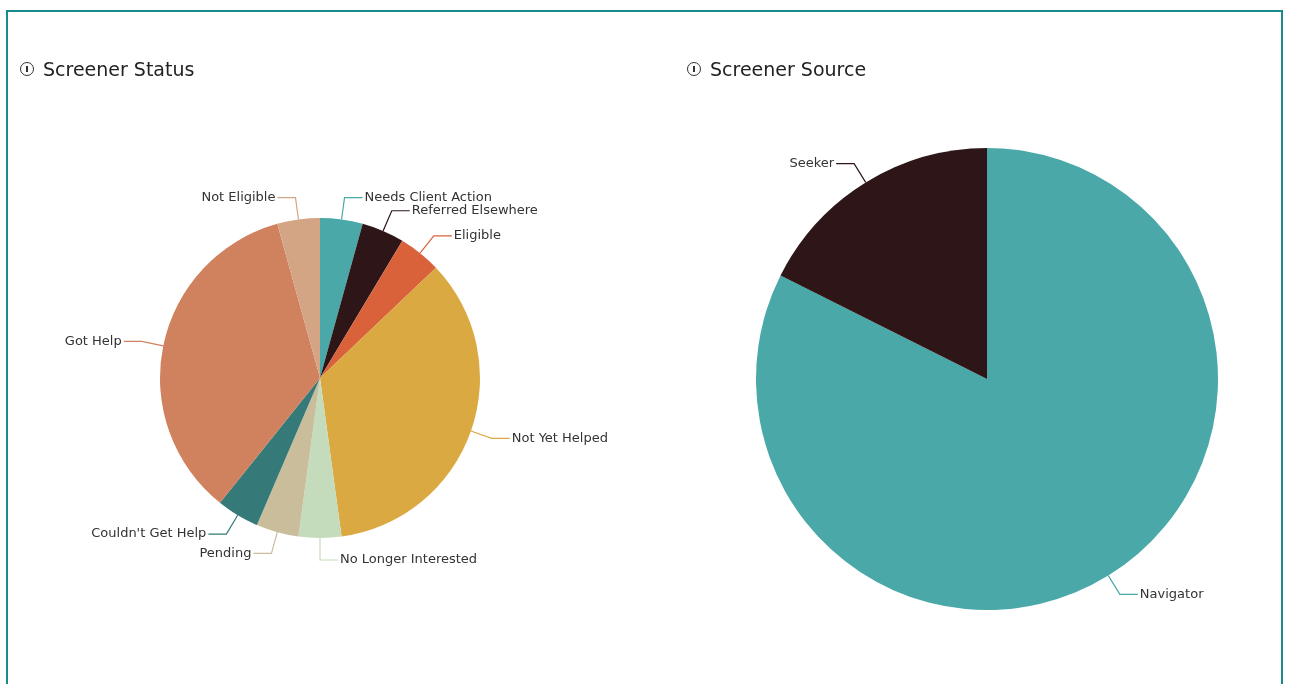 The height and width of the screenshot is (684, 1291). What do you see at coordinates (477, 235) in the screenshot?
I see `slice-label: Eligible` at bounding box center [477, 235].